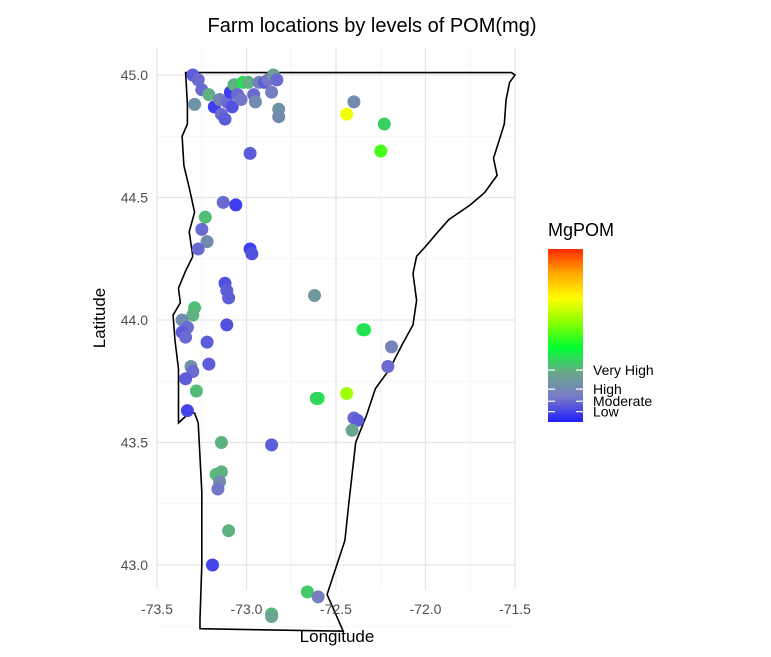 The image size is (771, 657). What do you see at coordinates (607, 389) in the screenshot?
I see `legend-label: High` at bounding box center [607, 389].